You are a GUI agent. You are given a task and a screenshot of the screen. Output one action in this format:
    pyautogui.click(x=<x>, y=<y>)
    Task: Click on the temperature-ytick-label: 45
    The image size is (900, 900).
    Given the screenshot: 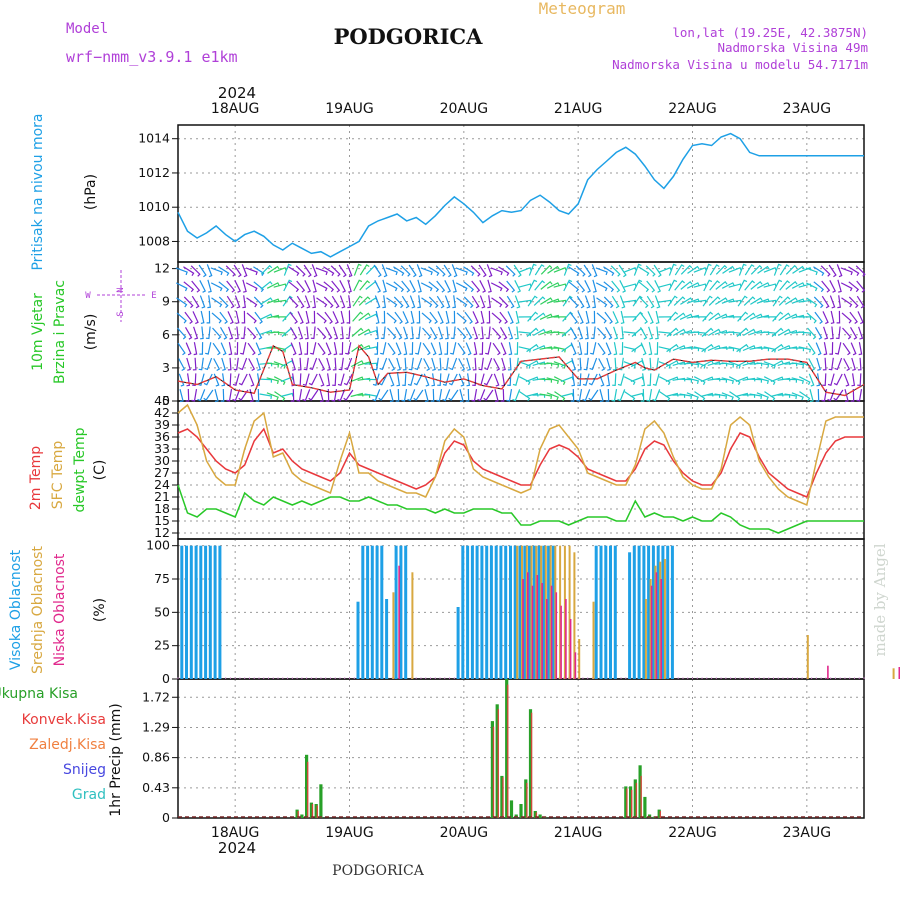 What is the action you would take?
    pyautogui.click(x=162, y=400)
    